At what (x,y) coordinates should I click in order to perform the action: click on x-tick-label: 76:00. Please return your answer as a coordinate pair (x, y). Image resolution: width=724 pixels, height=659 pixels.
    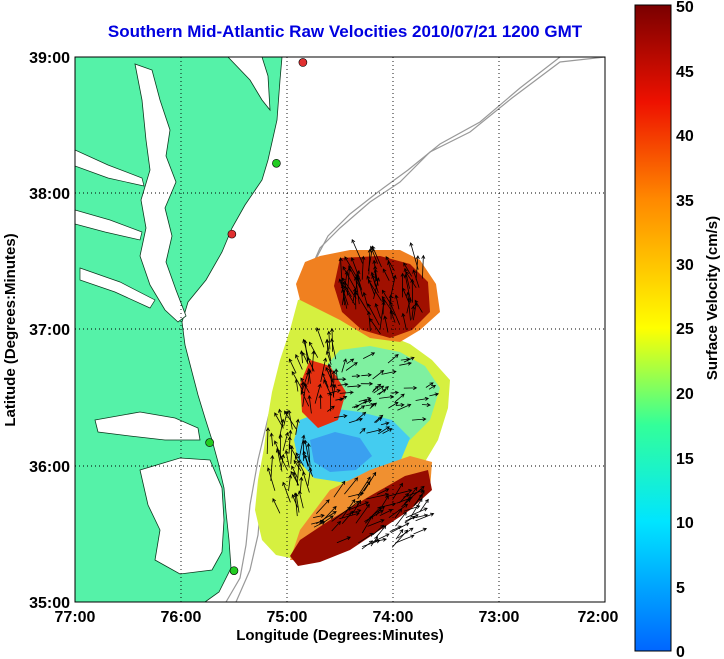
    Looking at the image, I should click on (181, 617).